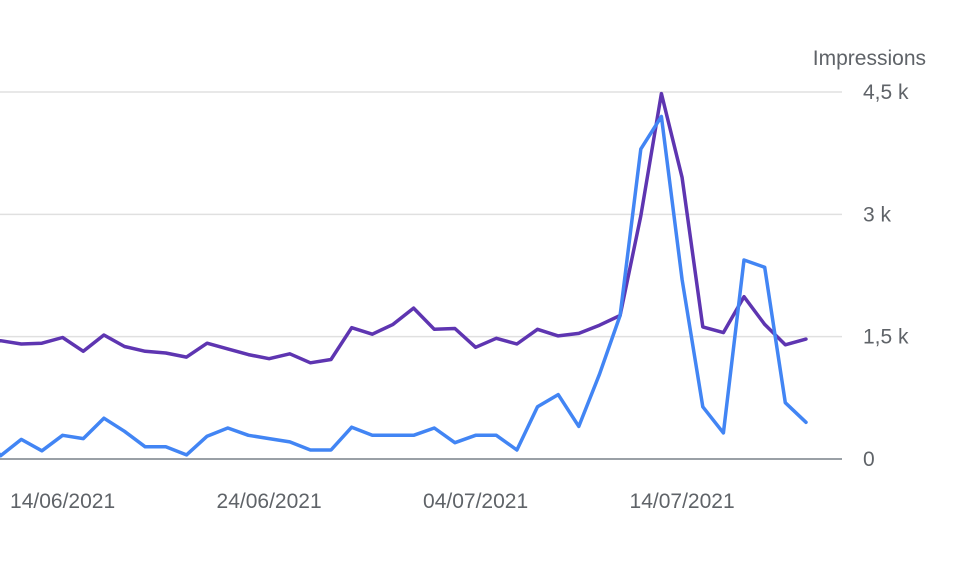 The image size is (956, 562). What do you see at coordinates (886, 276) in the screenshot?
I see `y-axis-ticks: 0 1,5 k 3 k 4,5 k` at bounding box center [886, 276].